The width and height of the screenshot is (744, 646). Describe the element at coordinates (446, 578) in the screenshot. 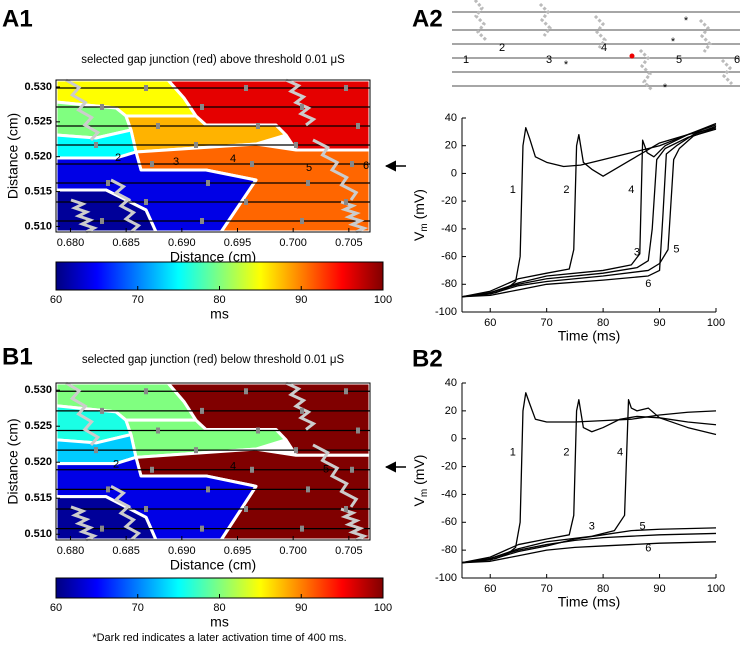

I see `y-tick-label: -100` at that location.